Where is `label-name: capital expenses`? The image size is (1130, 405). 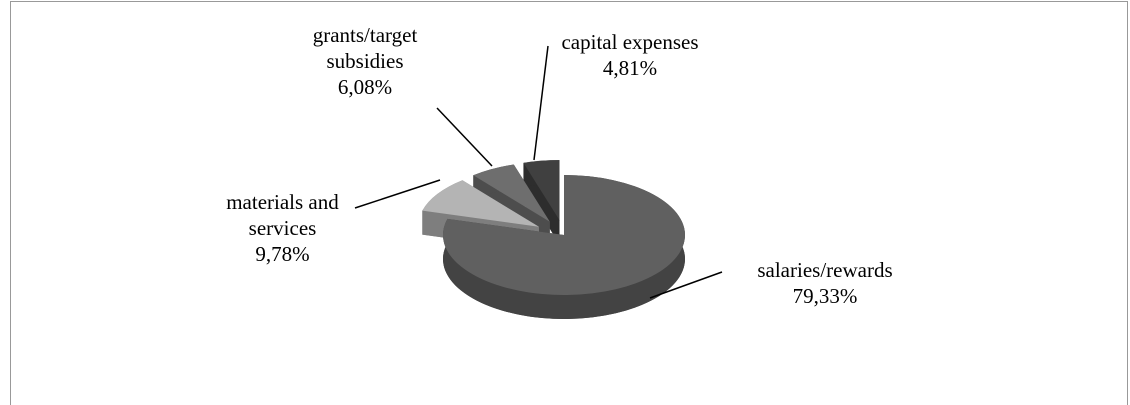 label-name: capital expenses is located at coordinates (630, 42).